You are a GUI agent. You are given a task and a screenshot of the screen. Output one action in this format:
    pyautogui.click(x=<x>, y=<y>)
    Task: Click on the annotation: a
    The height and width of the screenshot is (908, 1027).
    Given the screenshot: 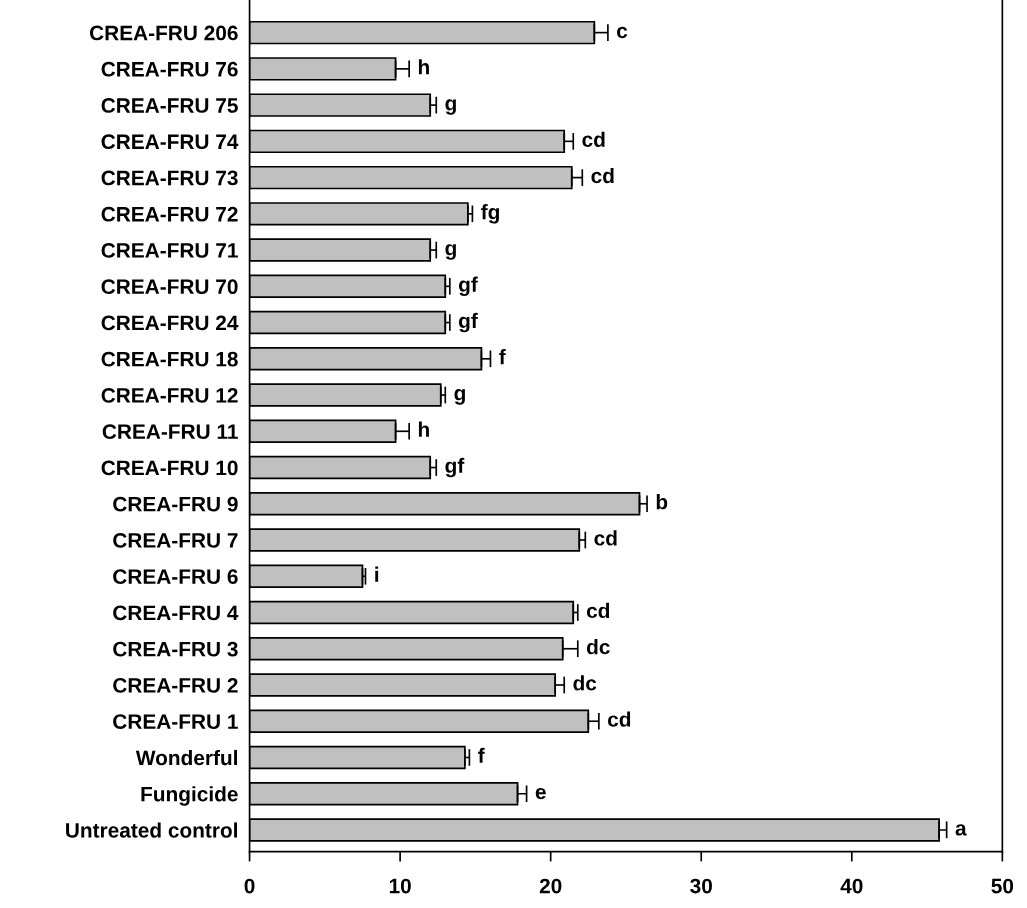 What is the action you would take?
    pyautogui.click(x=961, y=830)
    